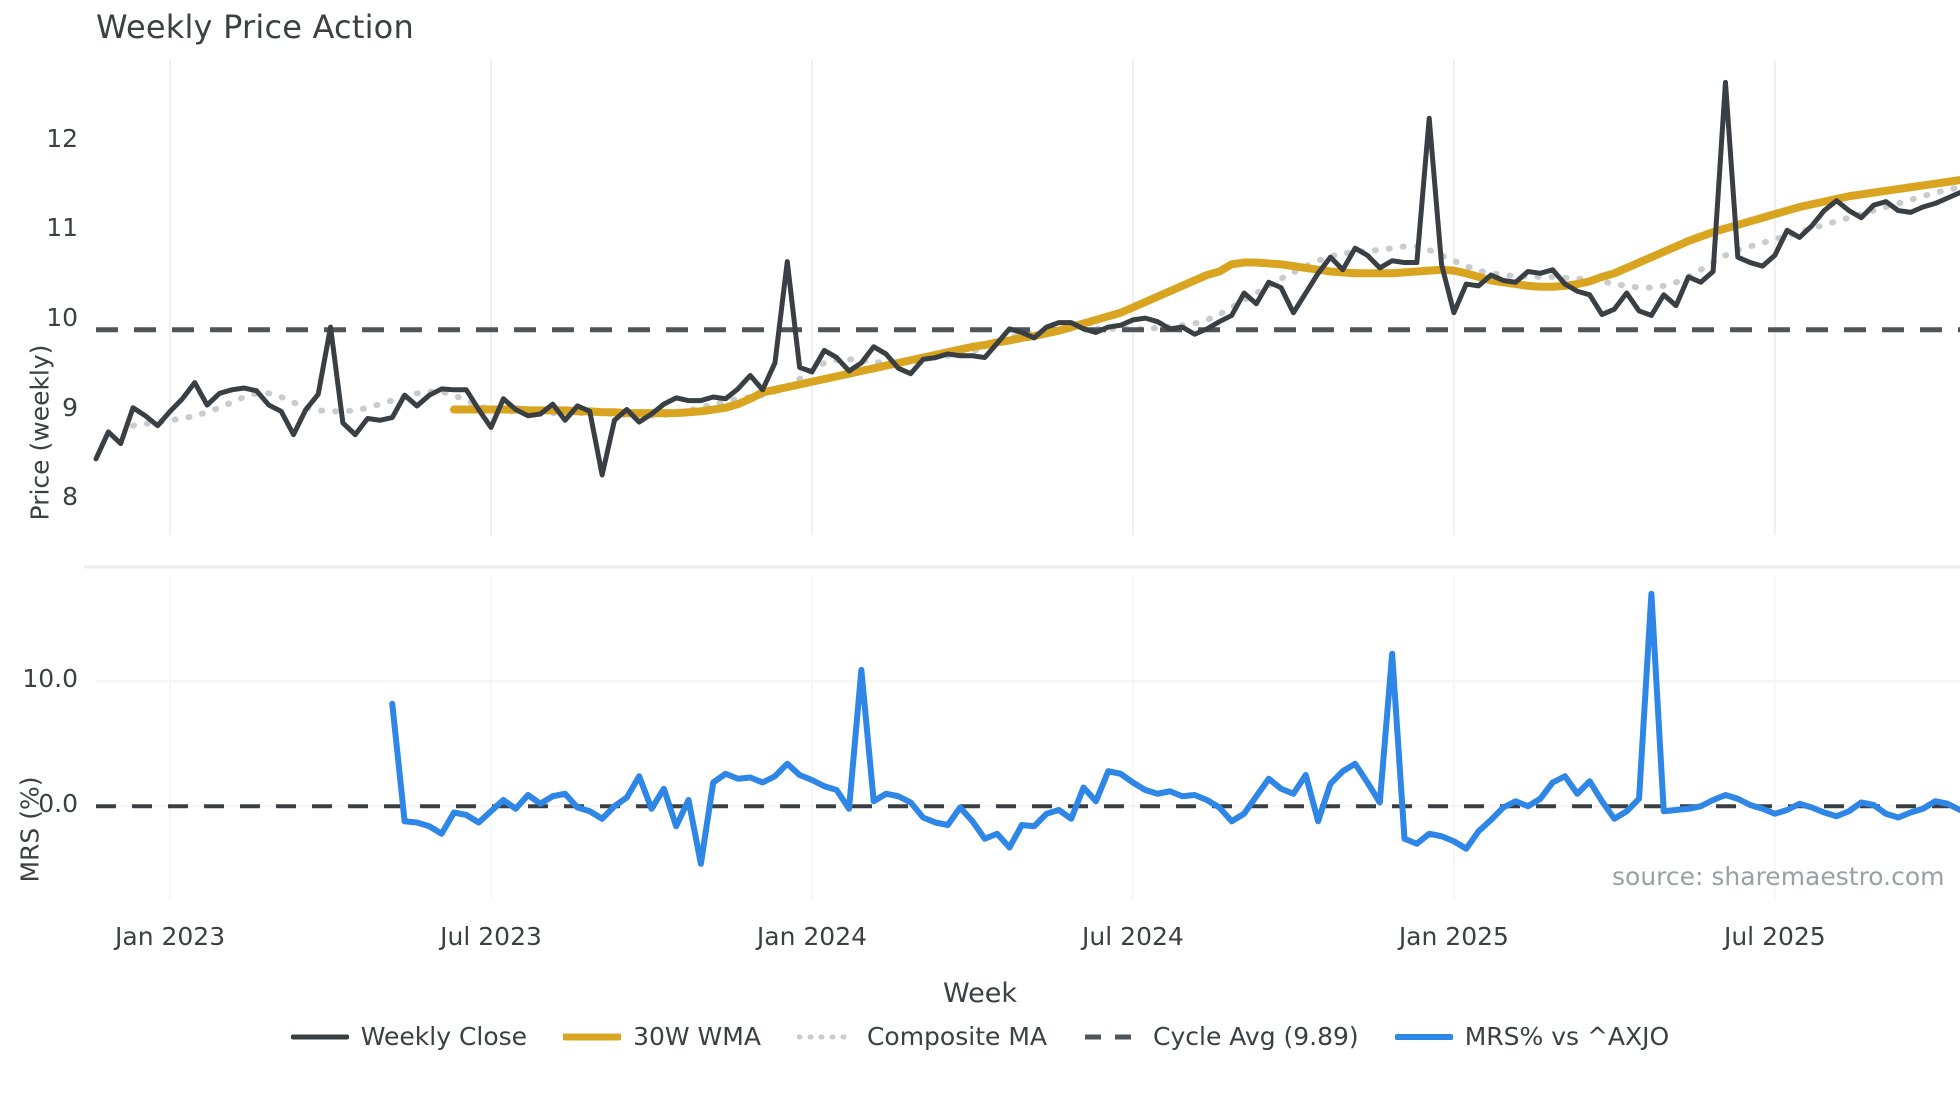 This screenshot has width=1960, height=1102. Describe the element at coordinates (255, 27) in the screenshot. I see `page-title: Weekly Price Action` at that location.